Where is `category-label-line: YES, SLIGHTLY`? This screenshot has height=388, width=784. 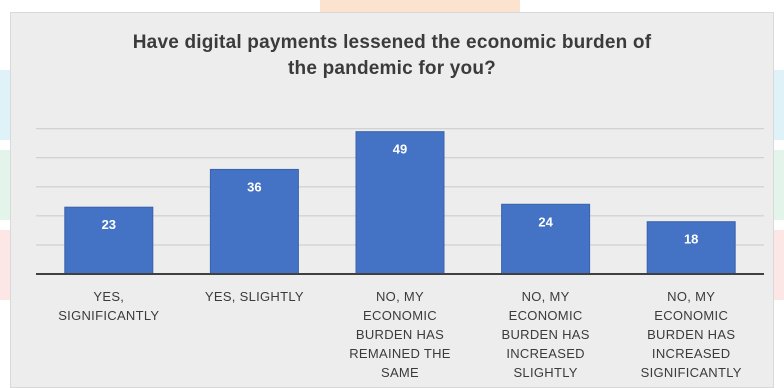
category-label-line: YES, SLIGHTLY is located at coordinates (254, 296).